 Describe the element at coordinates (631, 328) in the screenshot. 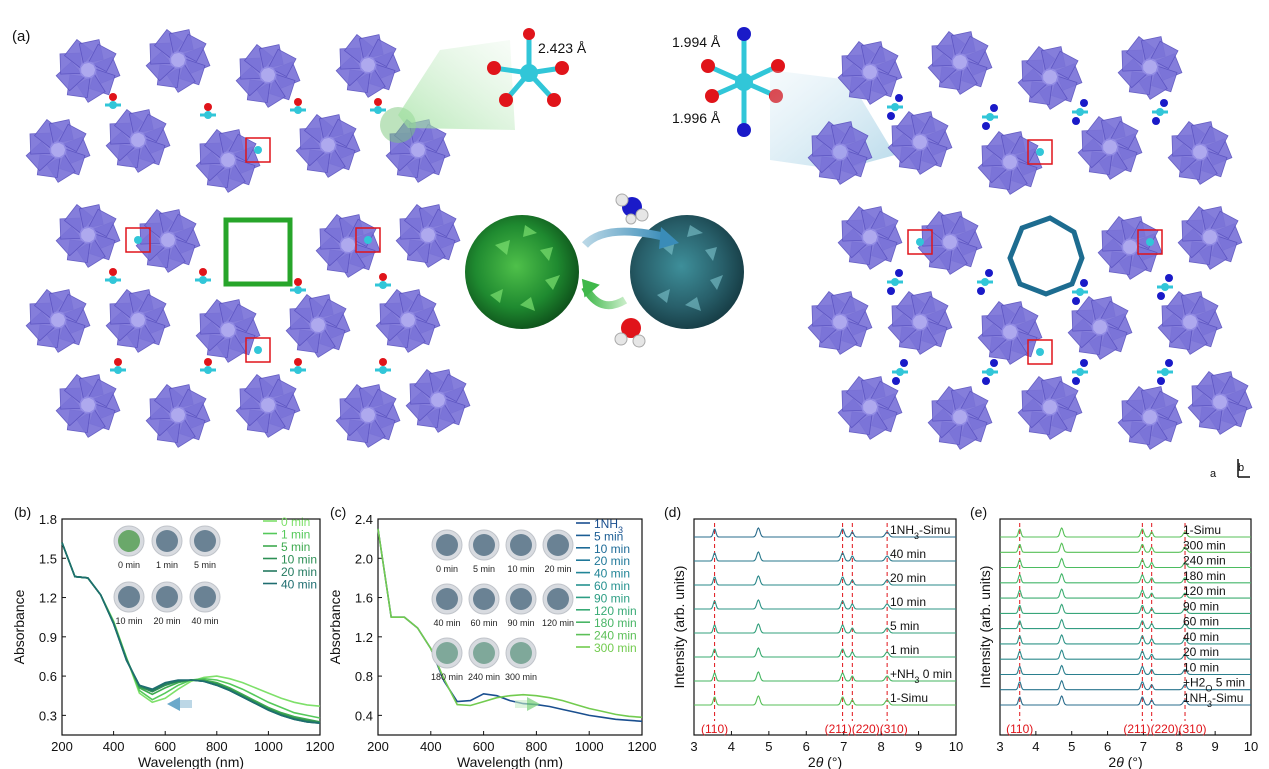

I see `water-molecule` at that location.